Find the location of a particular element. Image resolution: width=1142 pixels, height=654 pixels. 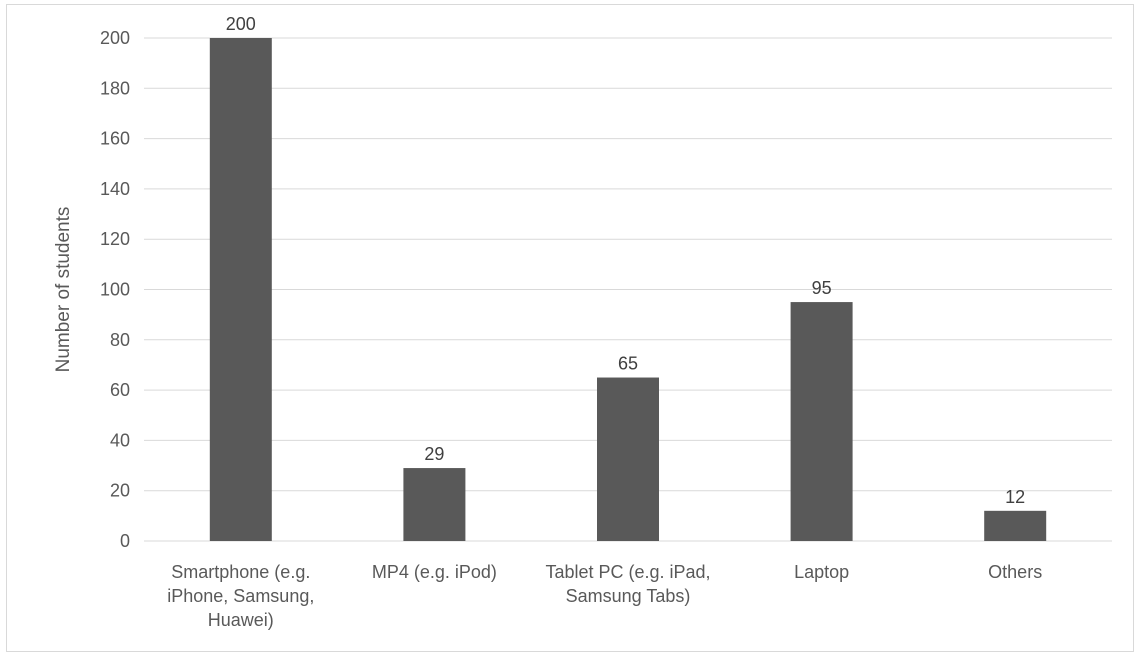

y-tick-label: 200 is located at coordinates (115, 38).